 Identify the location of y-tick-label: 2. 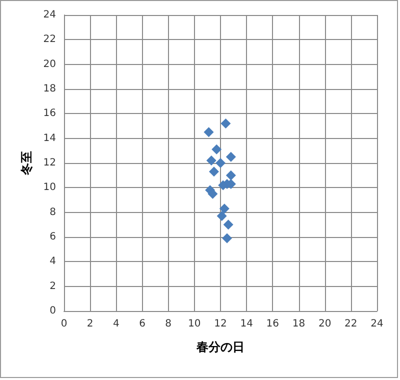
(53, 286).